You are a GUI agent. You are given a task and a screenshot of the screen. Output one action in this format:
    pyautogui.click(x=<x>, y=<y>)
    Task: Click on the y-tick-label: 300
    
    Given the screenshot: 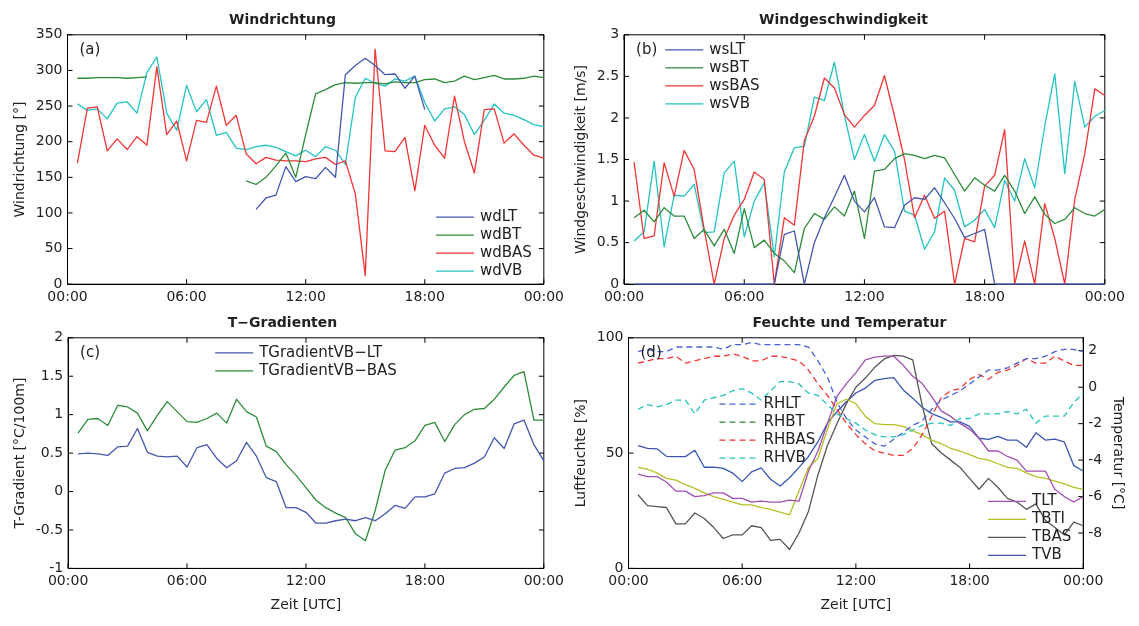 What is the action you would take?
    pyautogui.click(x=49, y=69)
    